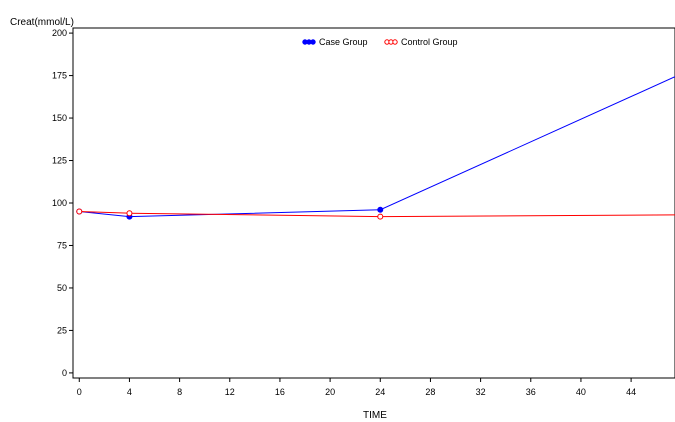 This screenshot has height=422, width=675. What do you see at coordinates (59, 33) in the screenshot?
I see `y-tick-label-8: 200` at bounding box center [59, 33].